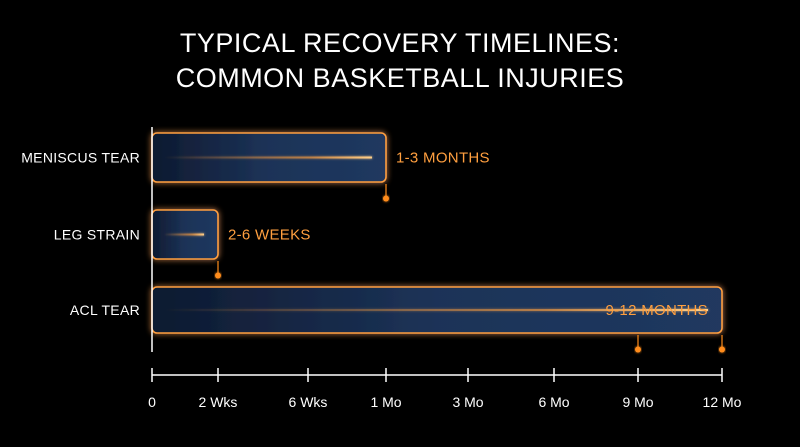  I want to click on x-tick-label: 1 Mo, so click(385, 402).